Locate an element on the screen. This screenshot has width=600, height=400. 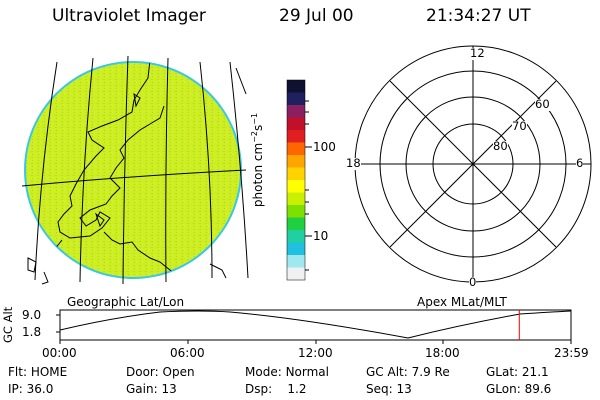
outer-coastlines is located at coordinates (127, 271).